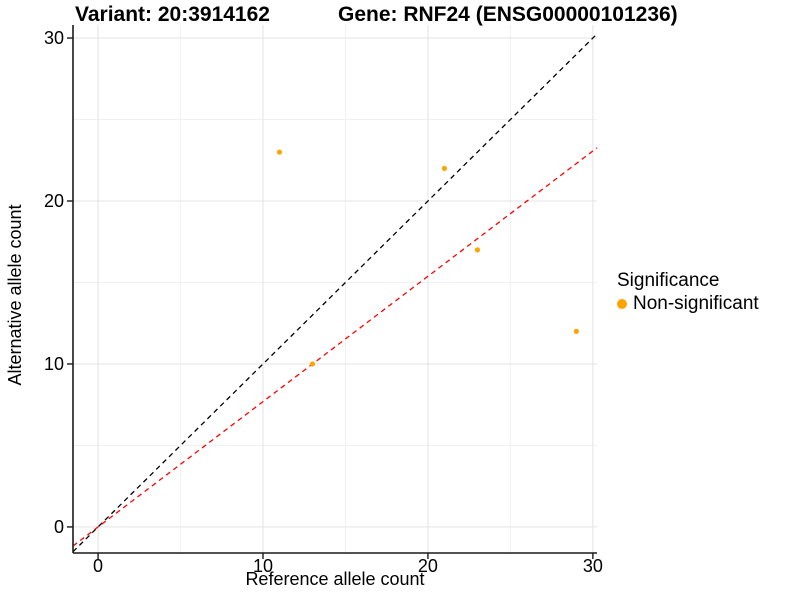  Describe the element at coordinates (668, 280) in the screenshot. I see `legend-title: Significance` at that location.